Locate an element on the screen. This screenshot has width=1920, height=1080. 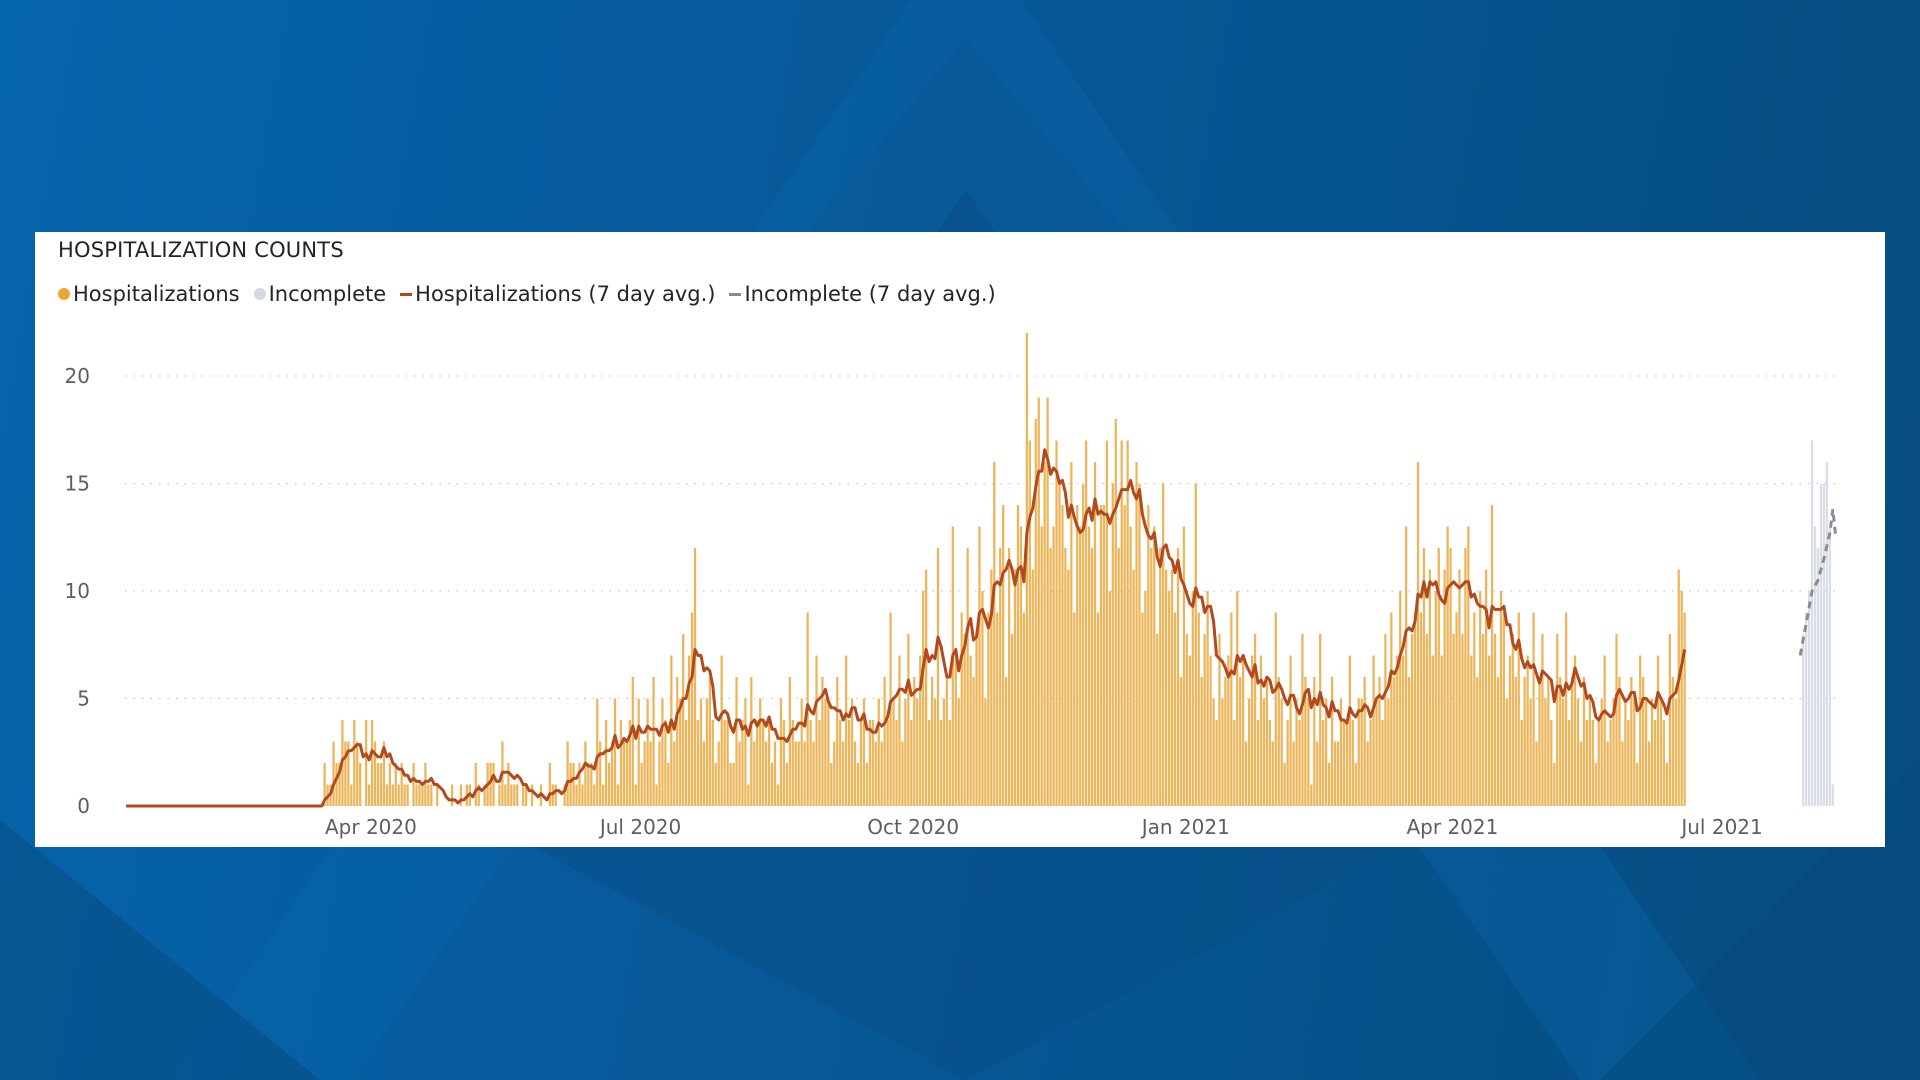
incomplete-bars is located at coordinates (1818, 623).